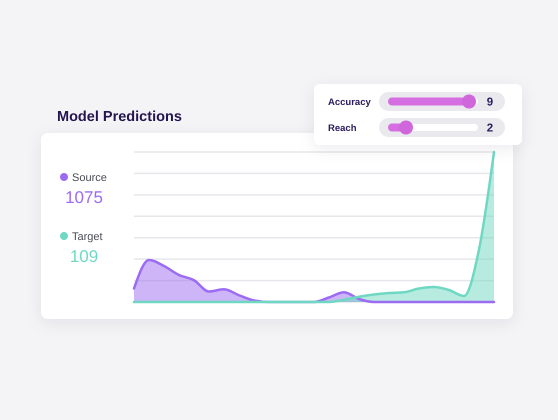 The image size is (558, 420). What do you see at coordinates (490, 102) in the screenshot?
I see `text: 9` at bounding box center [490, 102].